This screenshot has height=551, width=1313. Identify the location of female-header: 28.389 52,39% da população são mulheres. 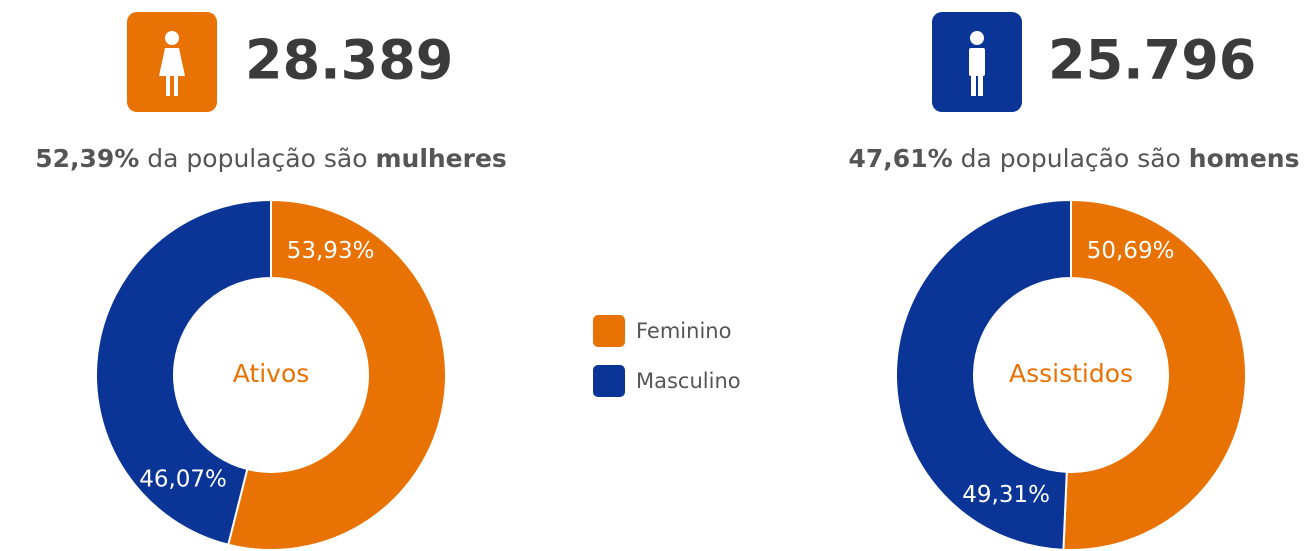
(271, 92).